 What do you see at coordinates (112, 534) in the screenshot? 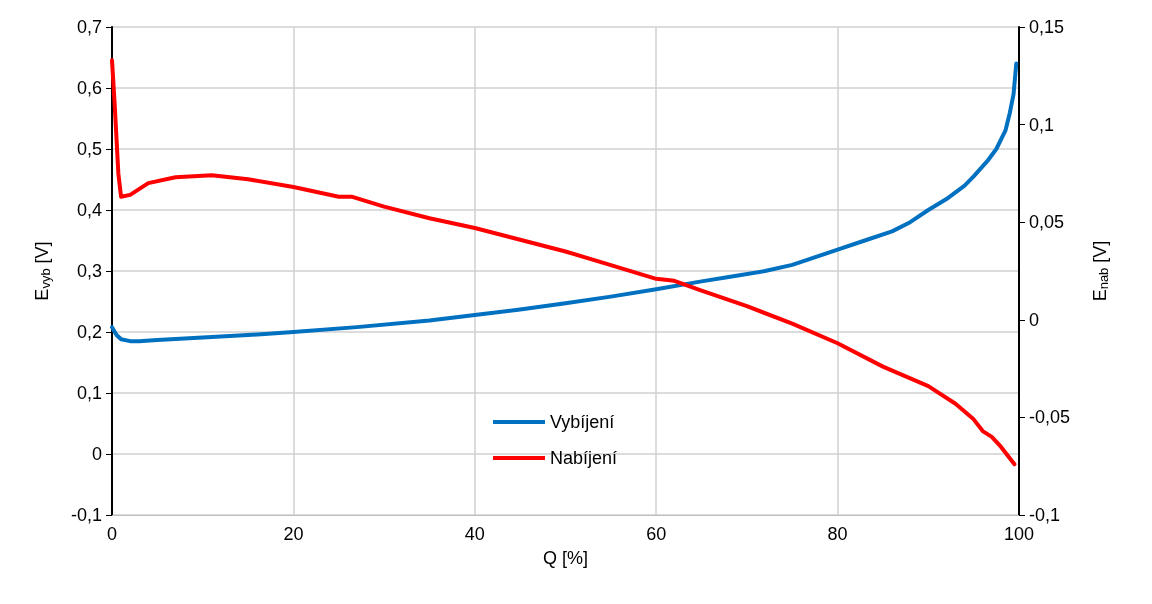
I see `x-tick-label: 0` at bounding box center [112, 534].